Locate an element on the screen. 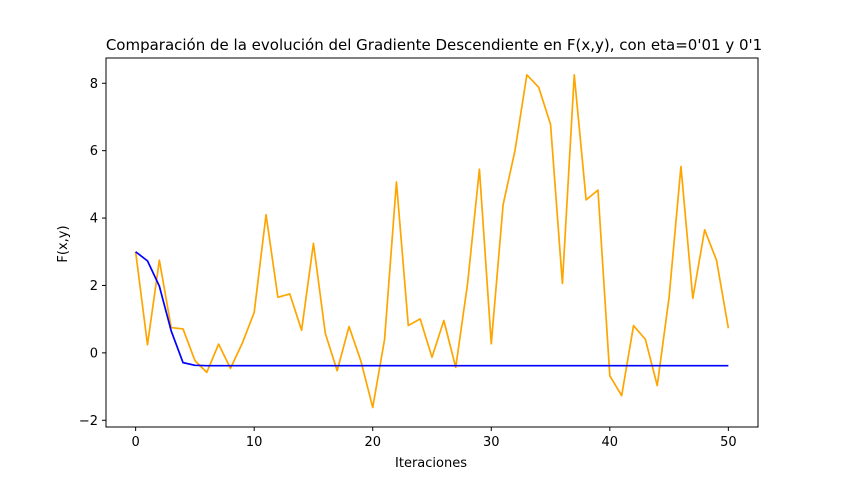 This screenshot has width=842, height=480. y-tick-label: −2 is located at coordinates (88, 421).